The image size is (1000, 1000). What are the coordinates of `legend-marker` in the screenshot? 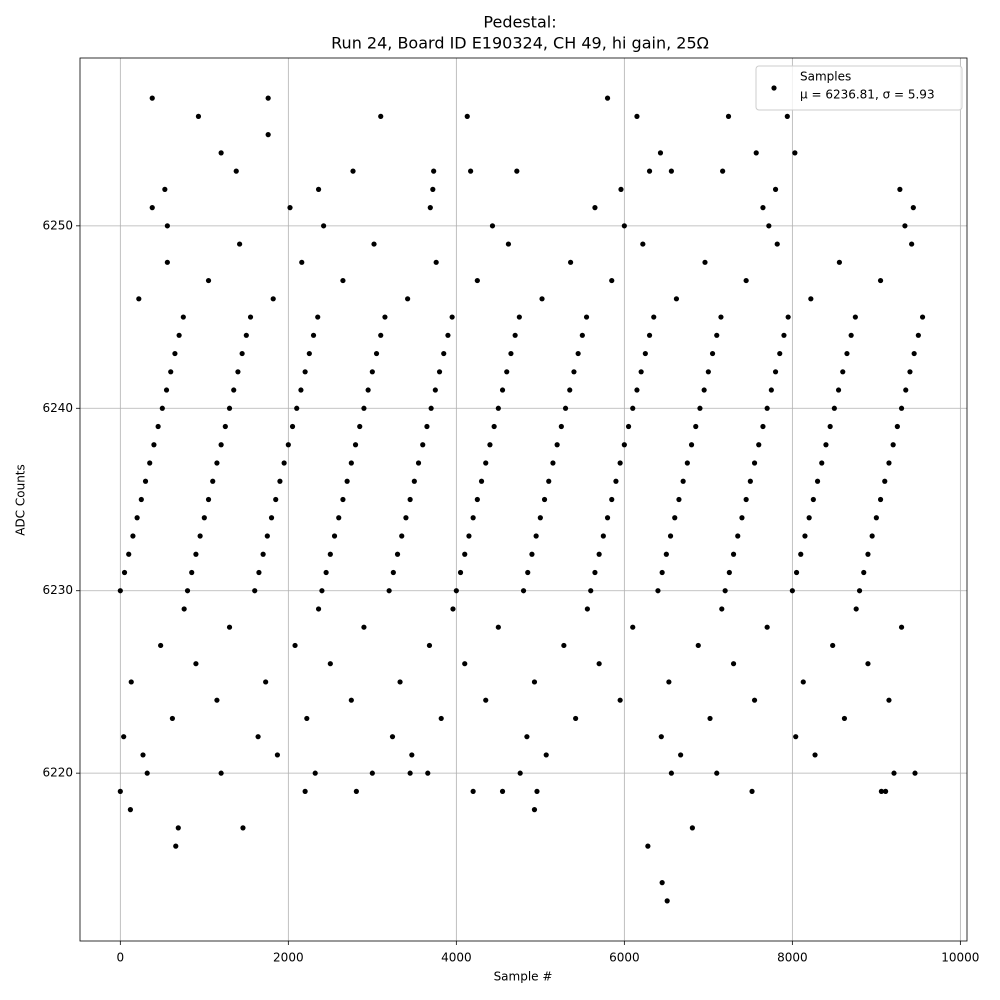 It's located at (774, 88).